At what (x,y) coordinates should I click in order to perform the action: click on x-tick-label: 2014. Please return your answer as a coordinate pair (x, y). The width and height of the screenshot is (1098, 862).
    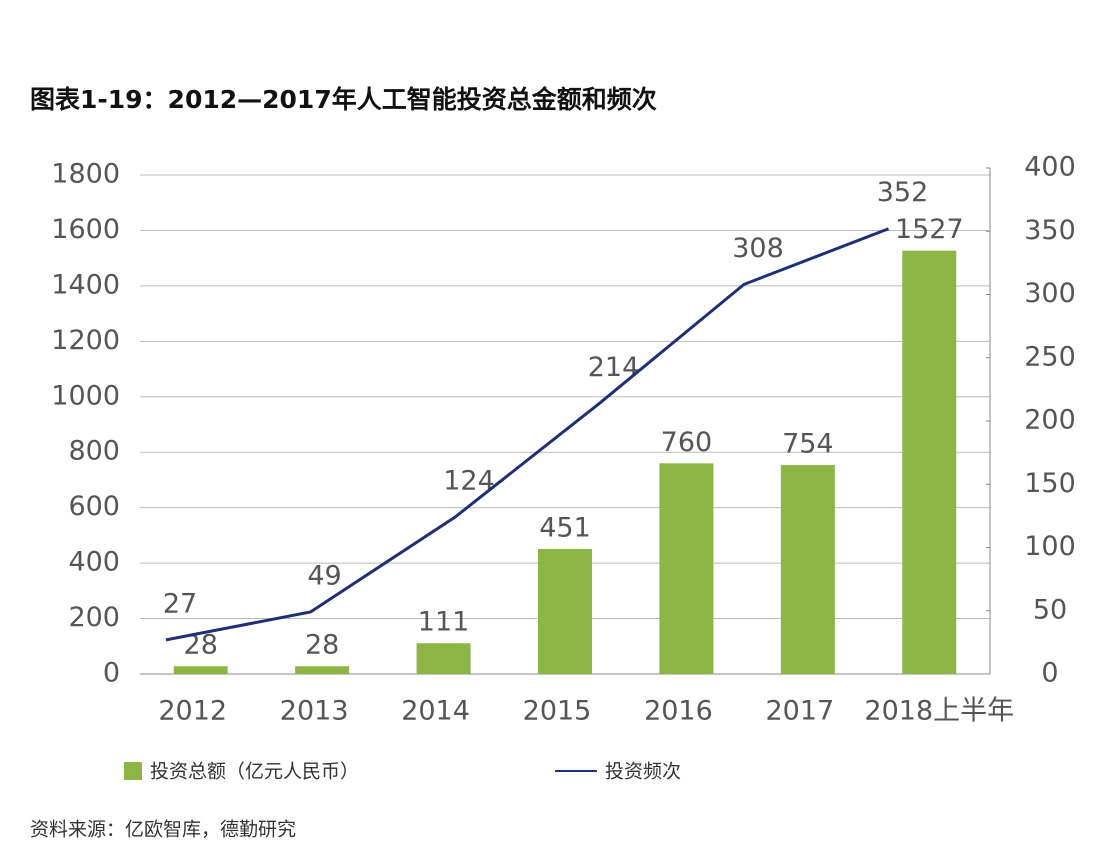
    Looking at the image, I should click on (435, 711).